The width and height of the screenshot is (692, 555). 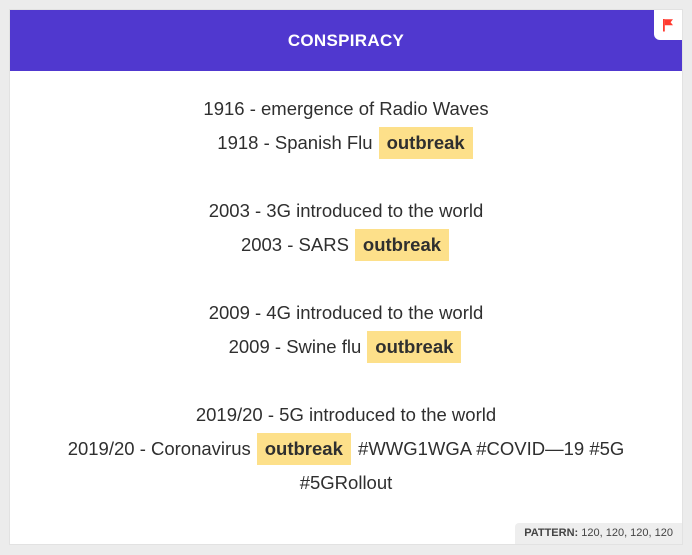 I want to click on hashtags: #WWG1WGA #COVID—19 #5G, so click(x=491, y=448).